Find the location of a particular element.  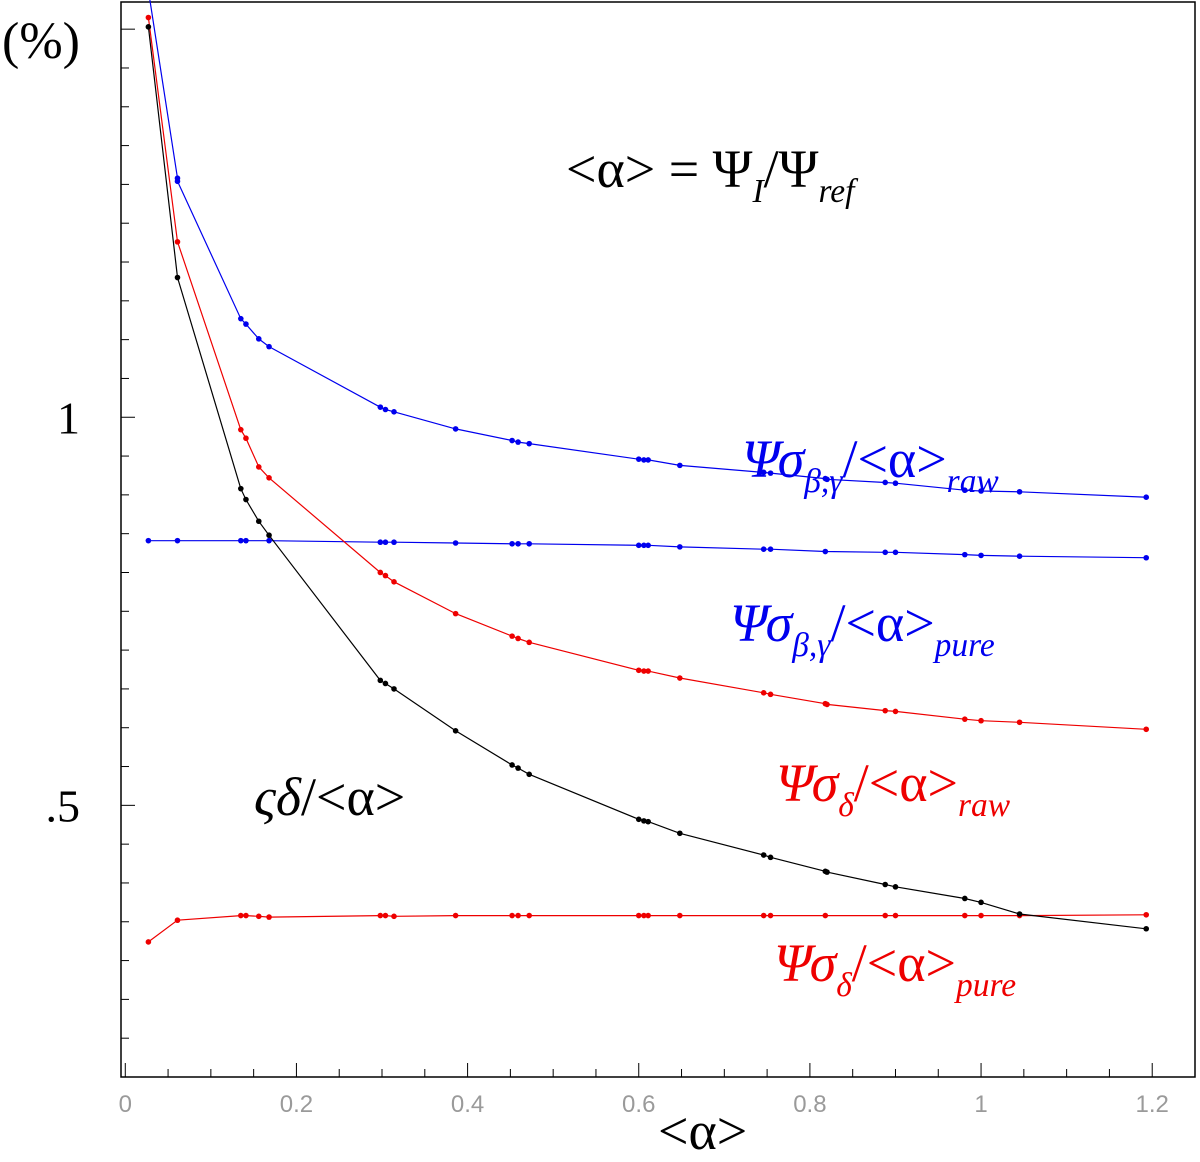

x-tick-label: 0.4 is located at coordinates (467, 1104).